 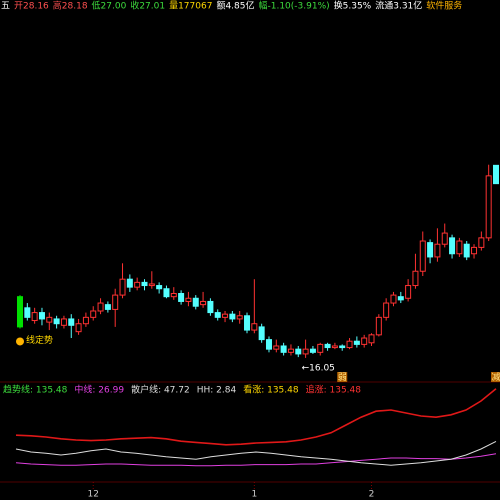 I want to click on indicator-label: 趋势线: 135.48, so click(x=35, y=390).